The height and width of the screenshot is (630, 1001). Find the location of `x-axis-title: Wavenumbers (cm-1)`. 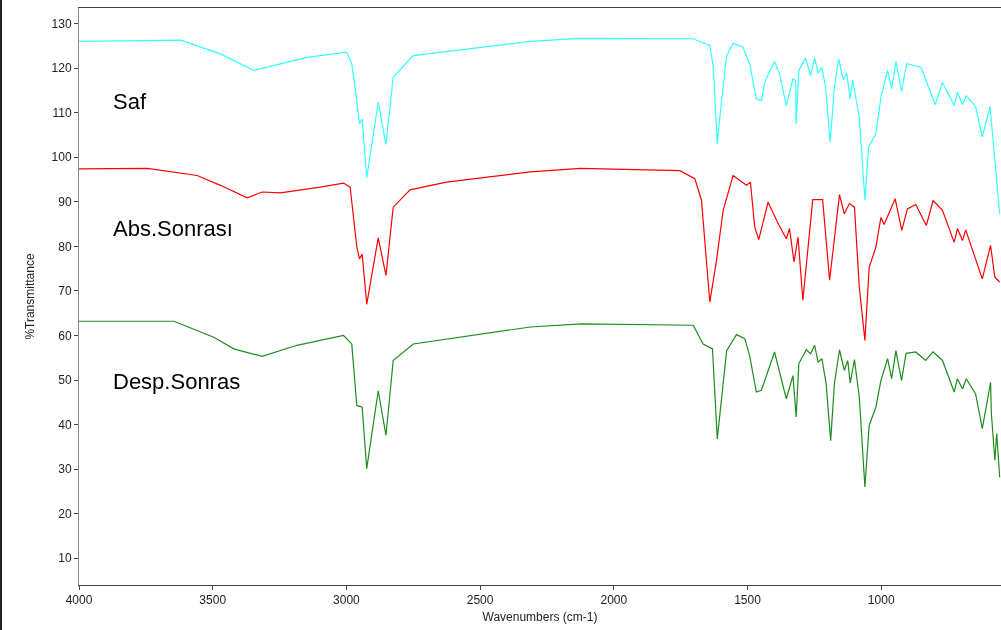

x-axis-title: Wavenumbers (cm-1) is located at coordinates (540, 617).